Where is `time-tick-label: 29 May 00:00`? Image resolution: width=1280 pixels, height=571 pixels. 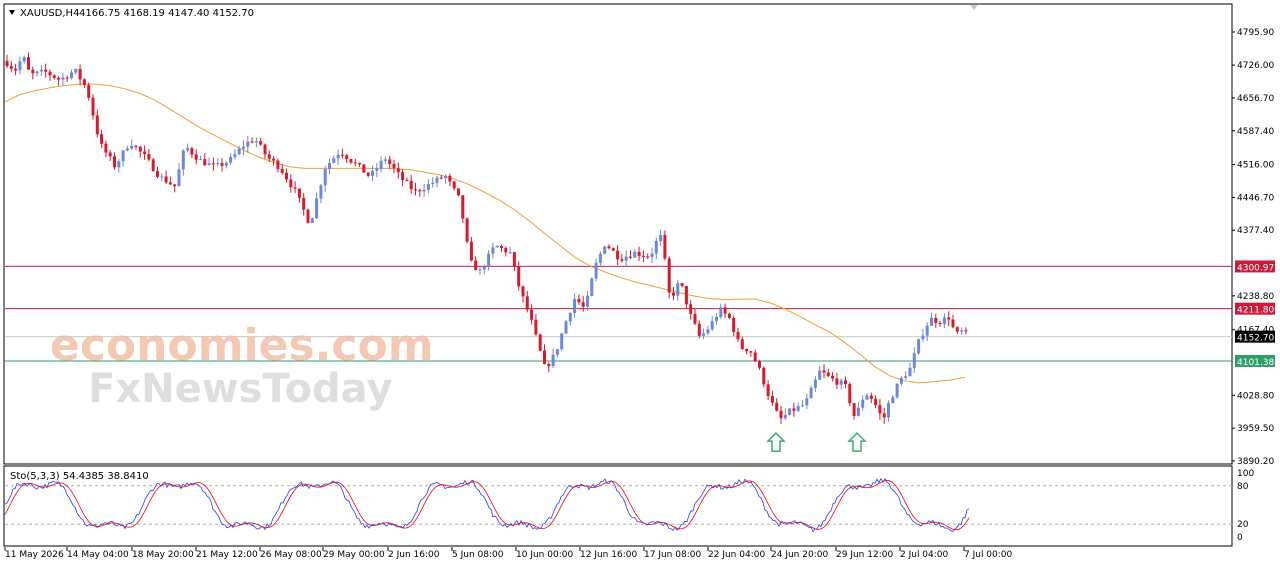 time-tick-label: 29 May 00:00 is located at coordinates (354, 555).